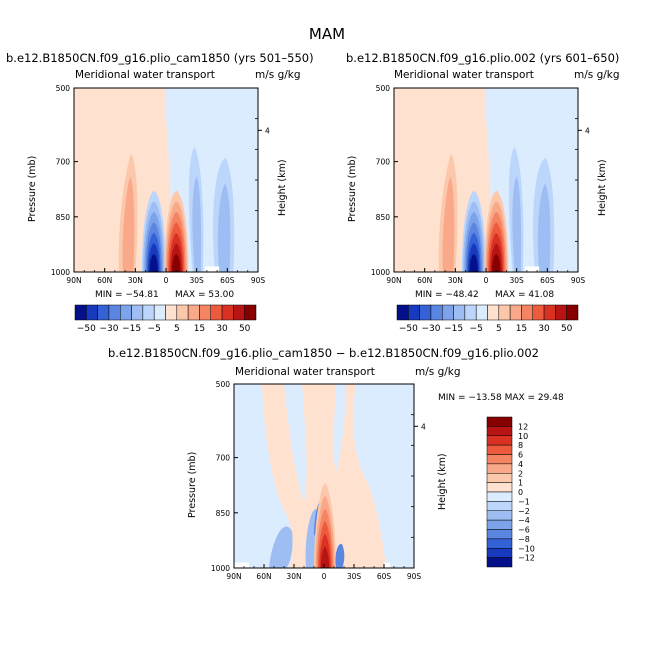 Image resolution: width=654 pixels, height=654 pixels. Describe the element at coordinates (521, 329) in the screenshot. I see `cbar2-label-5: 15` at that location.